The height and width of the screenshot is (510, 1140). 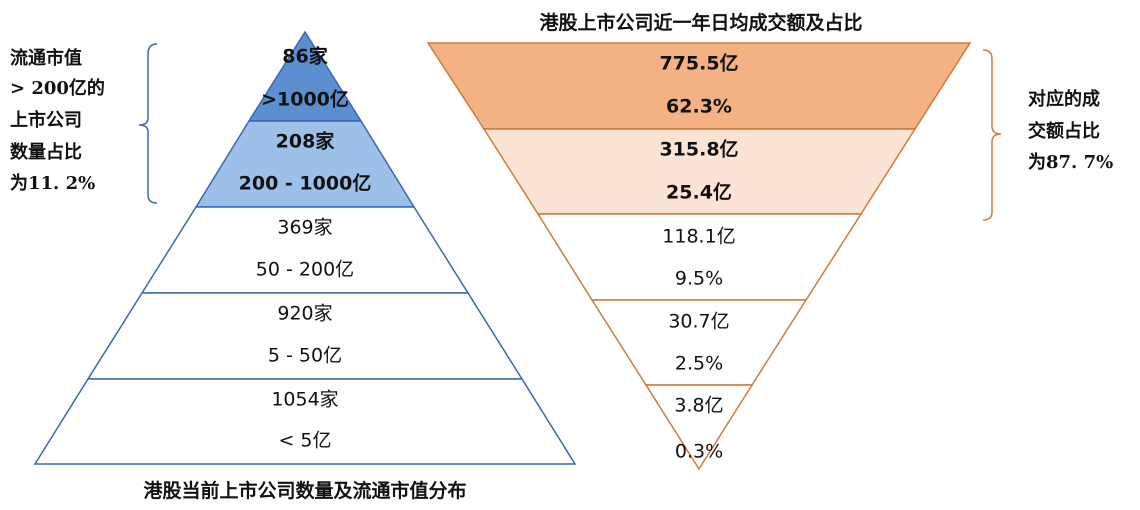 I want to click on funnel-tier-5-amount: 3.8亿, so click(x=698, y=406).